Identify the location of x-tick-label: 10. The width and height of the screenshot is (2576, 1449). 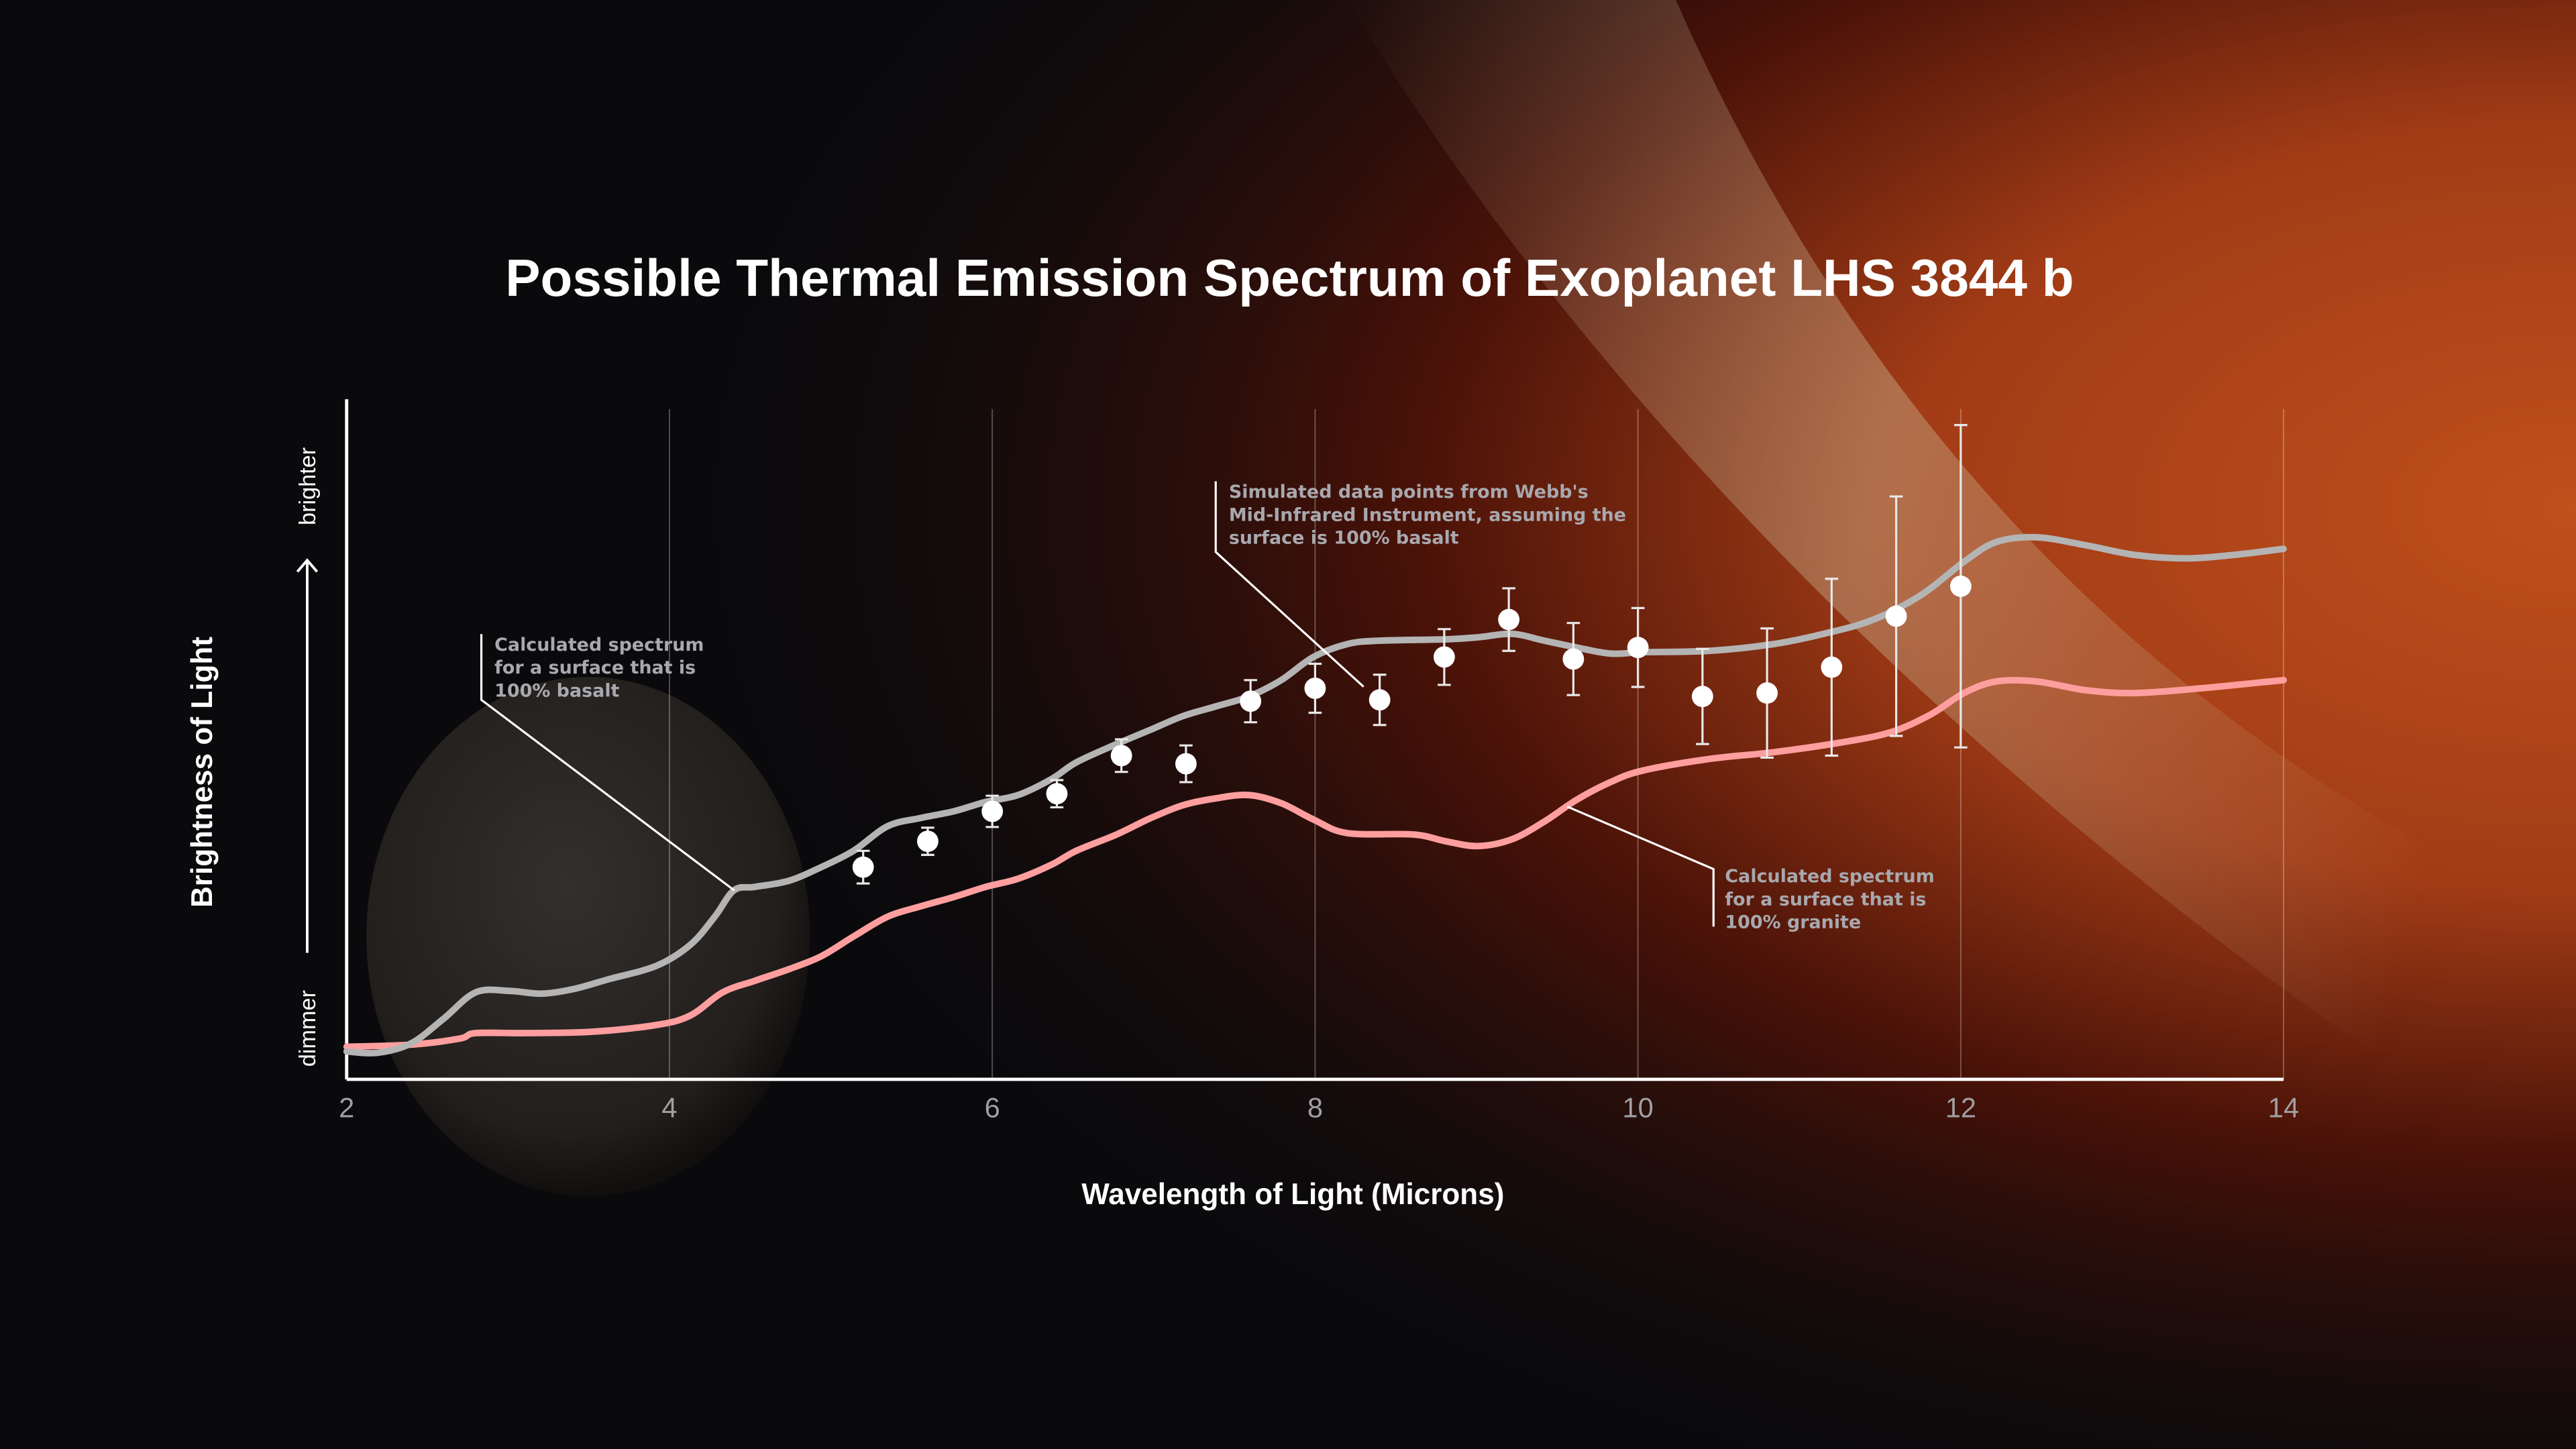
(1637, 1107).